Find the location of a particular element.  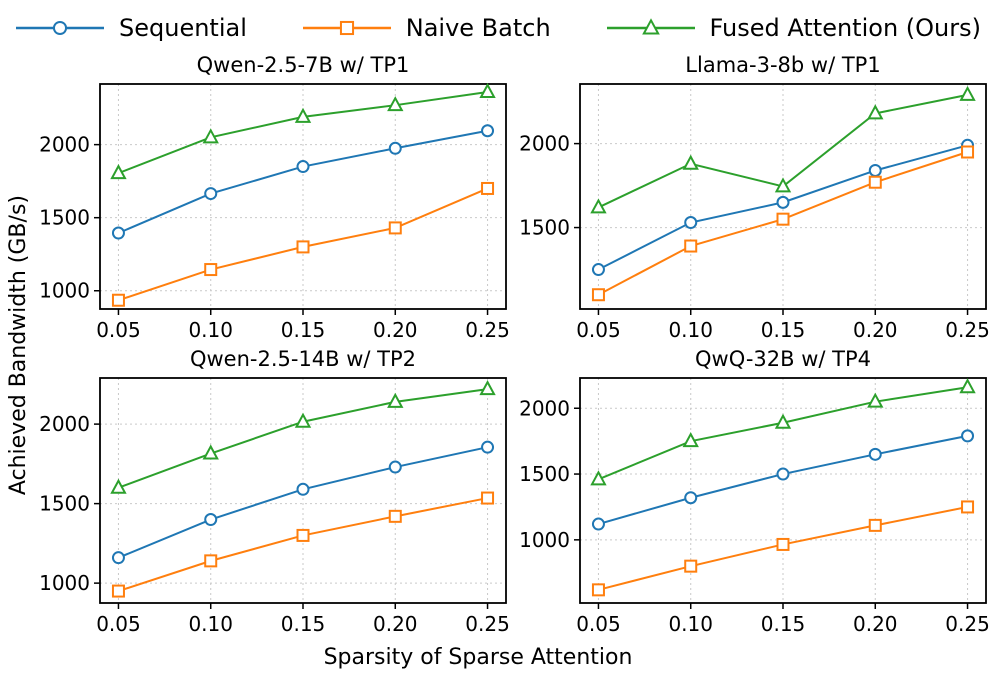

series-line is located at coordinates (303, 181).